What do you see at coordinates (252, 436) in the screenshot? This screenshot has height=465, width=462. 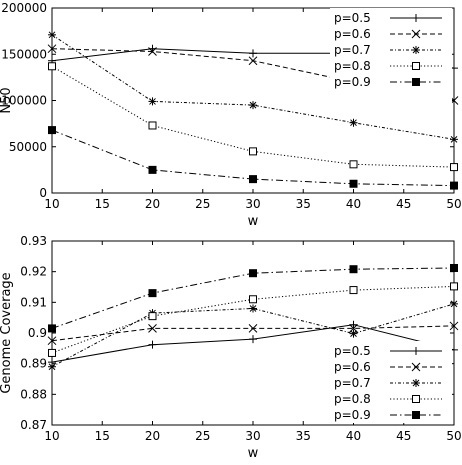 I see `coverage-x-tick-label: 30` at bounding box center [252, 436].